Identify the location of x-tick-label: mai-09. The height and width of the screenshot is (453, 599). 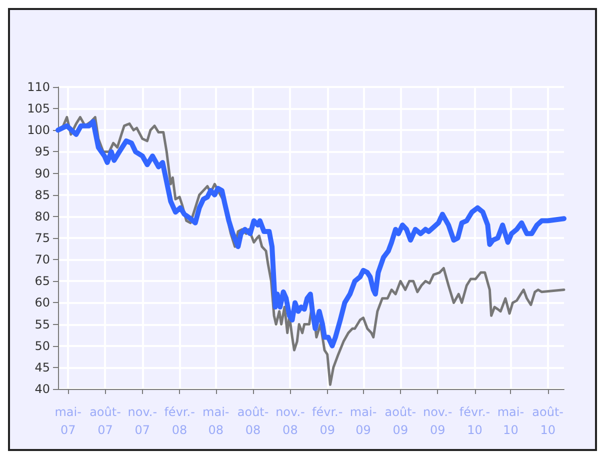
(363, 421).